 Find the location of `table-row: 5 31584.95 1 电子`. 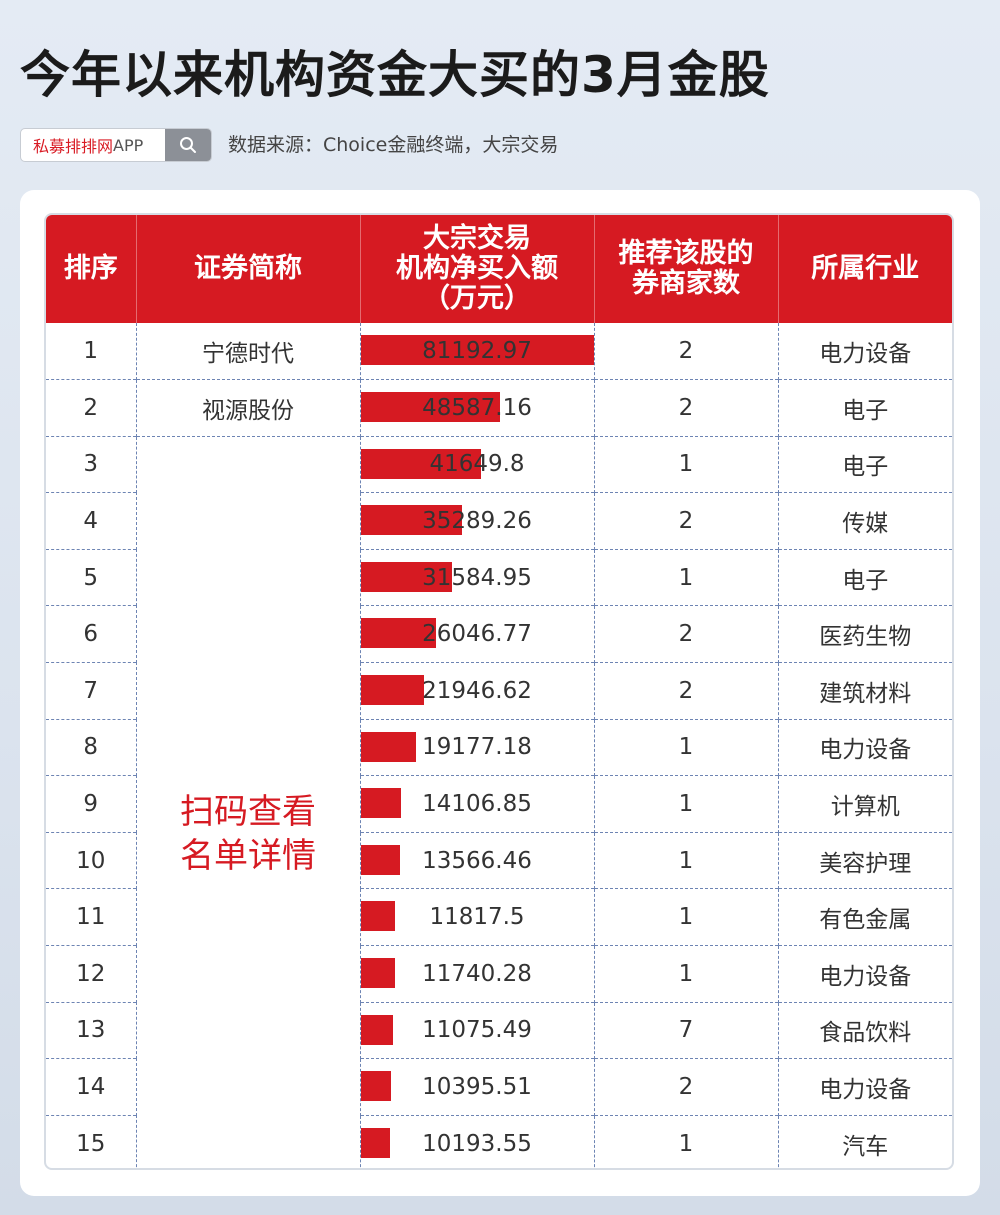

table-row: 5 31584.95 1 电子 is located at coordinates (499, 577).